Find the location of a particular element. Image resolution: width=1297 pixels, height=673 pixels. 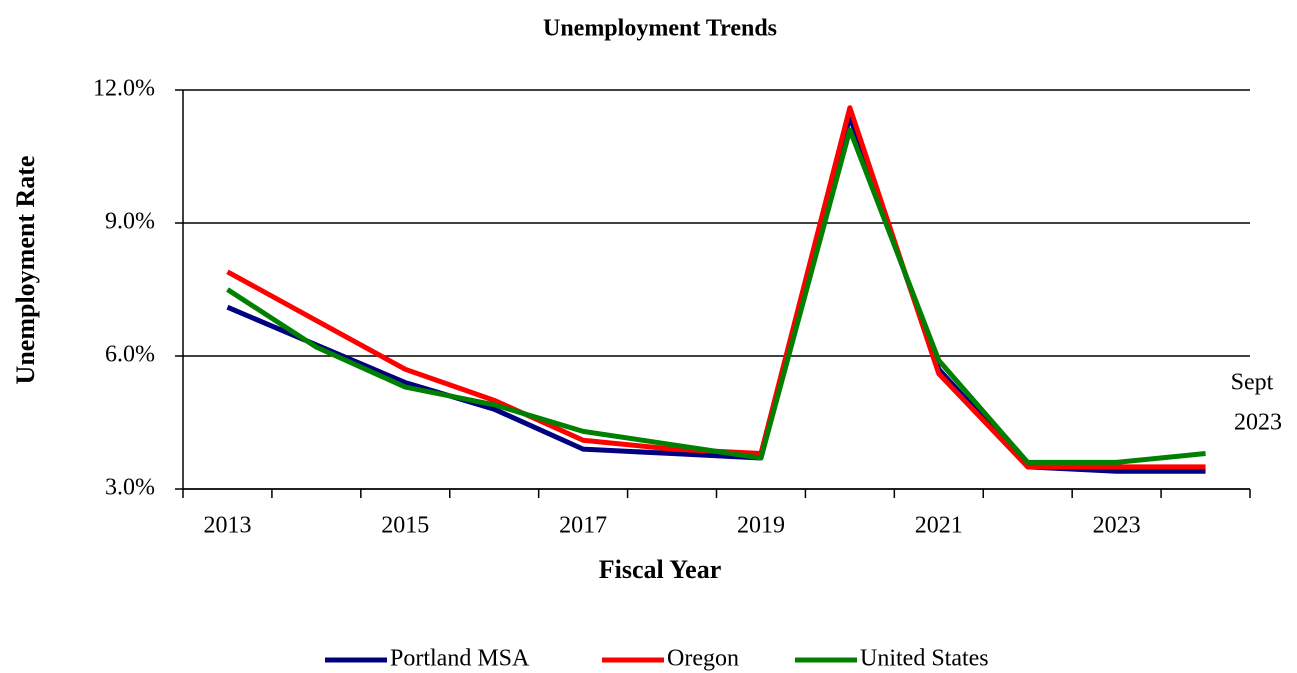

chart-title: Unemployment Trends is located at coordinates (660, 29).